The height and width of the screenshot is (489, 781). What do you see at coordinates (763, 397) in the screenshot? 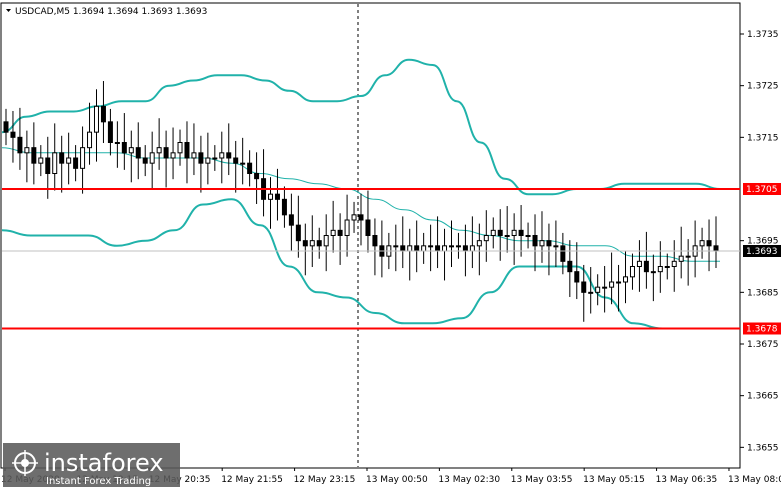
I see `y-tick-label: 1.3665` at bounding box center [763, 397].